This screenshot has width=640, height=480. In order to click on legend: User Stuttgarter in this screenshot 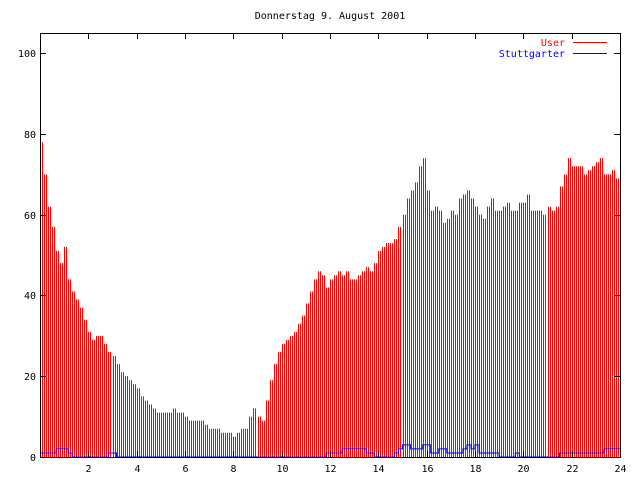, I will do `click(553, 49)`.